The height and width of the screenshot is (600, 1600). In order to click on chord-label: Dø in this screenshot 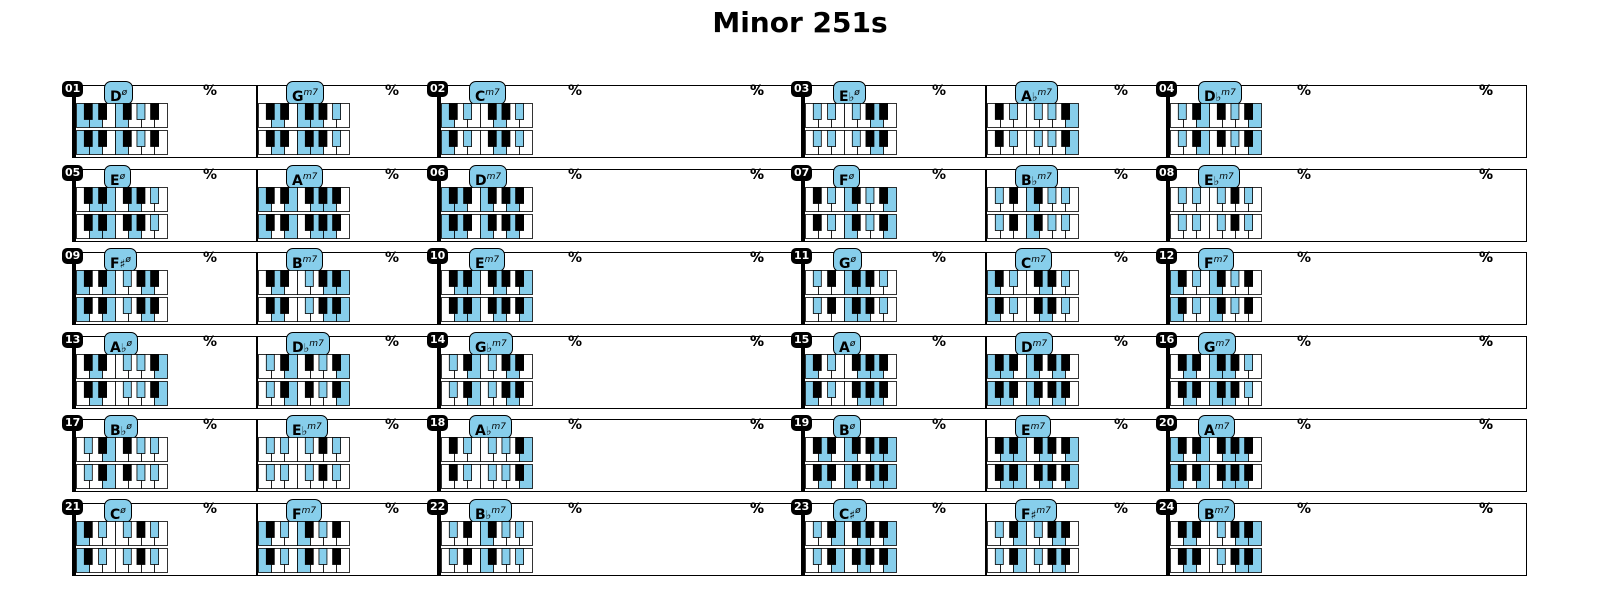, I will do `click(119, 93)`.